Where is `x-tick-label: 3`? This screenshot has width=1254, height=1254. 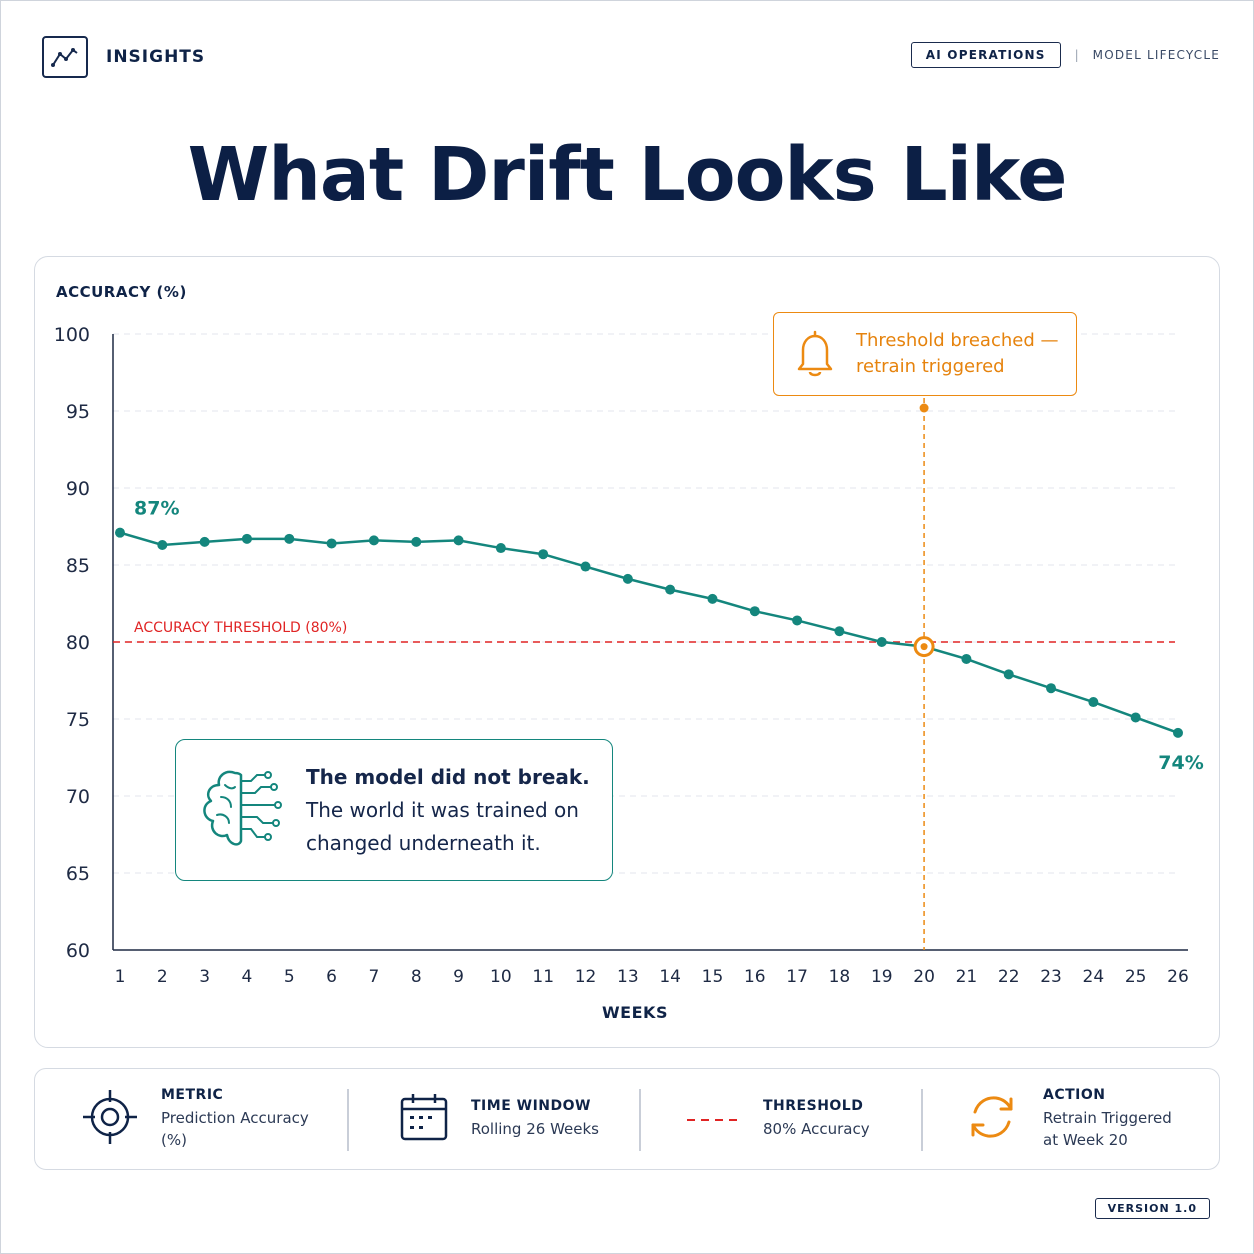
x-tick-label: 3 is located at coordinates (204, 977).